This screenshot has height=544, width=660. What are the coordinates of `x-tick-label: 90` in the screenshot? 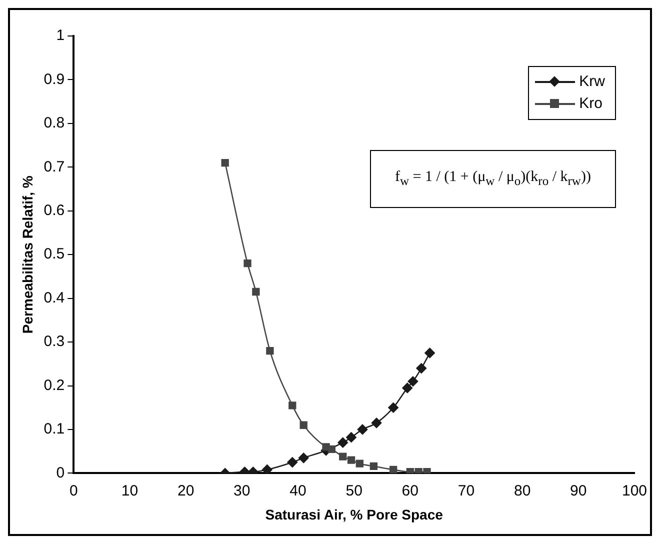 It's located at (578, 491).